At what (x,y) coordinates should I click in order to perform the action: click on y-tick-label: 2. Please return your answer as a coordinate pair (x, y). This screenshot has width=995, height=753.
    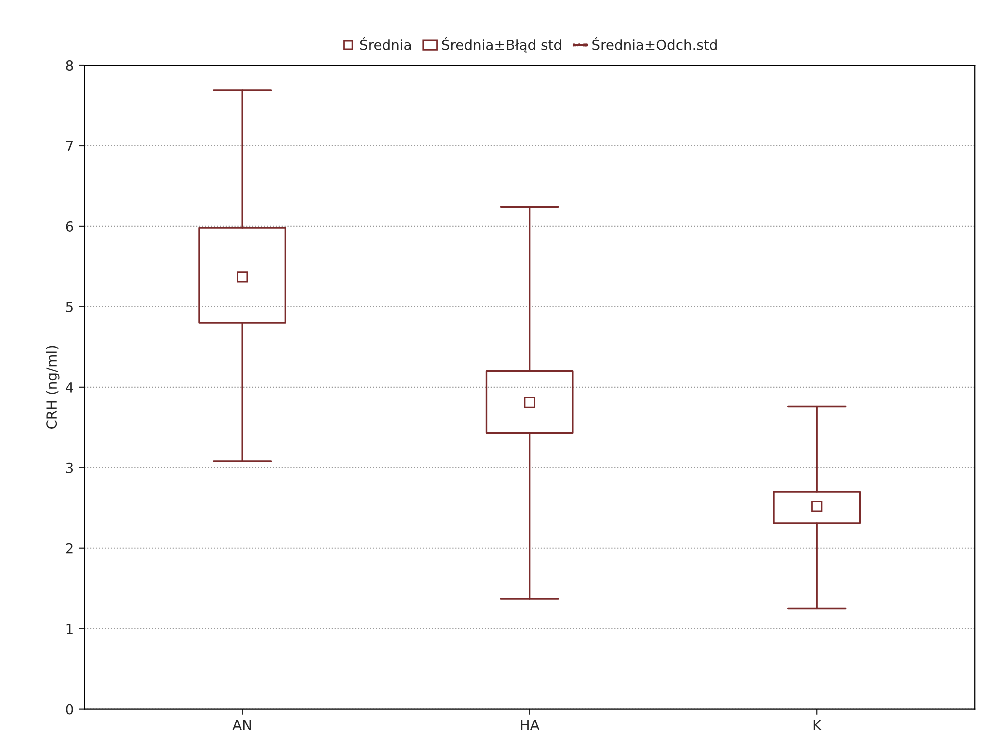
    Looking at the image, I should click on (69, 548).